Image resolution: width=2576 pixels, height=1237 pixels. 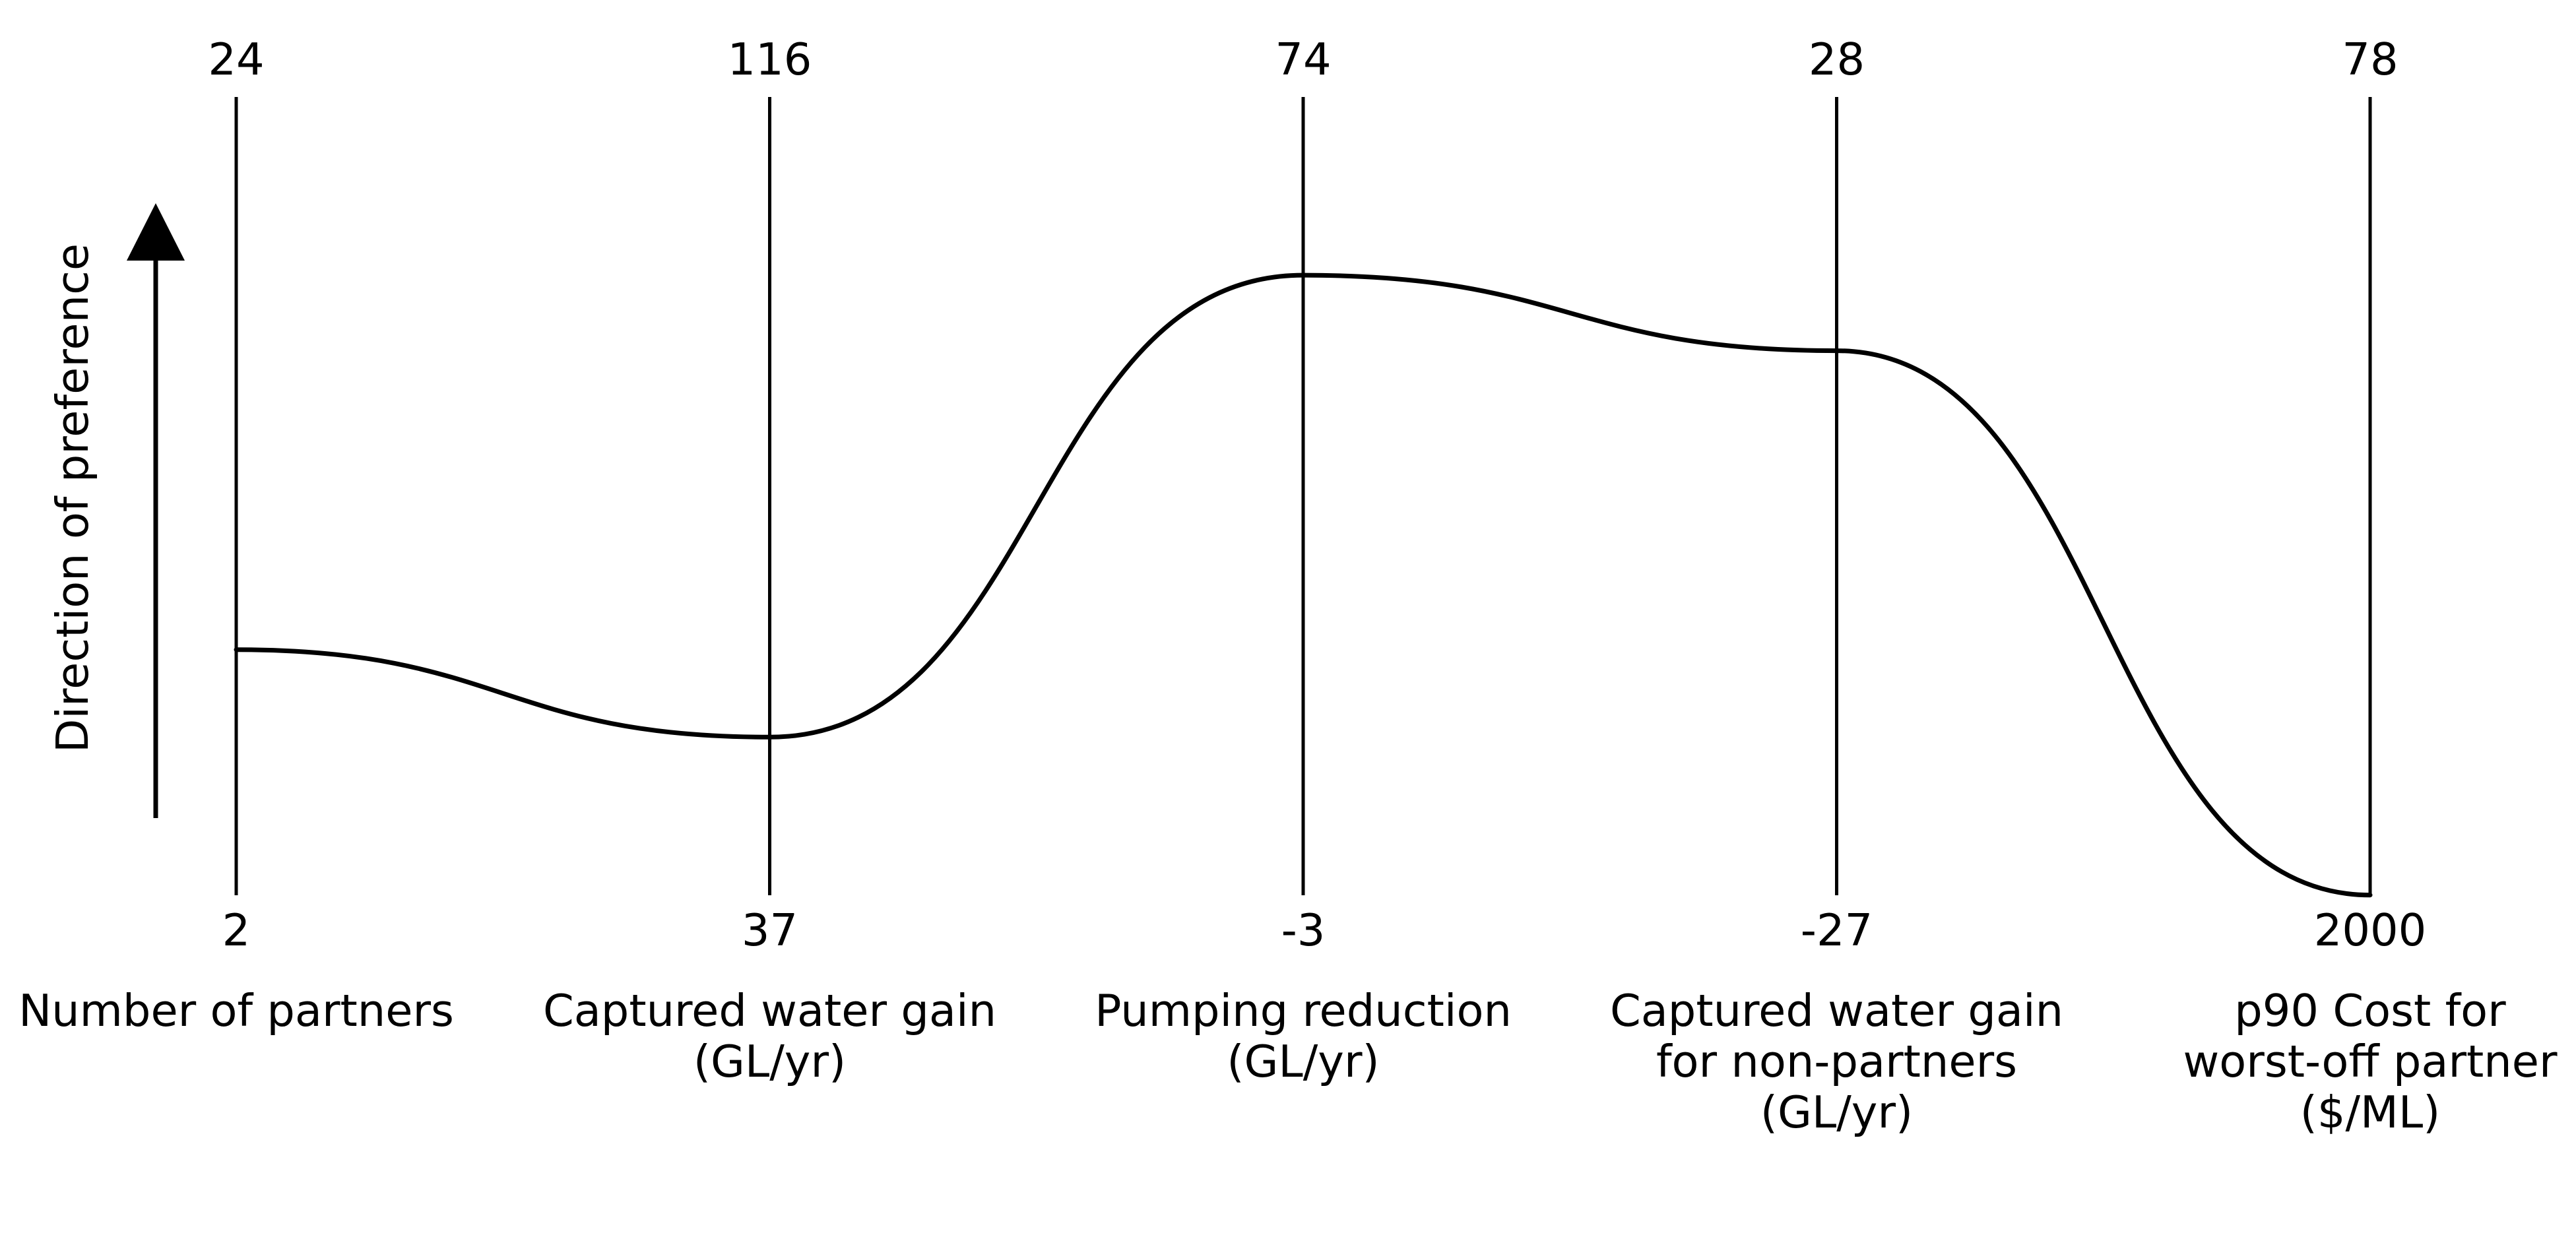 What do you see at coordinates (1837, 930) in the screenshot?
I see `axis-bottom-tick-label: -27` at bounding box center [1837, 930].